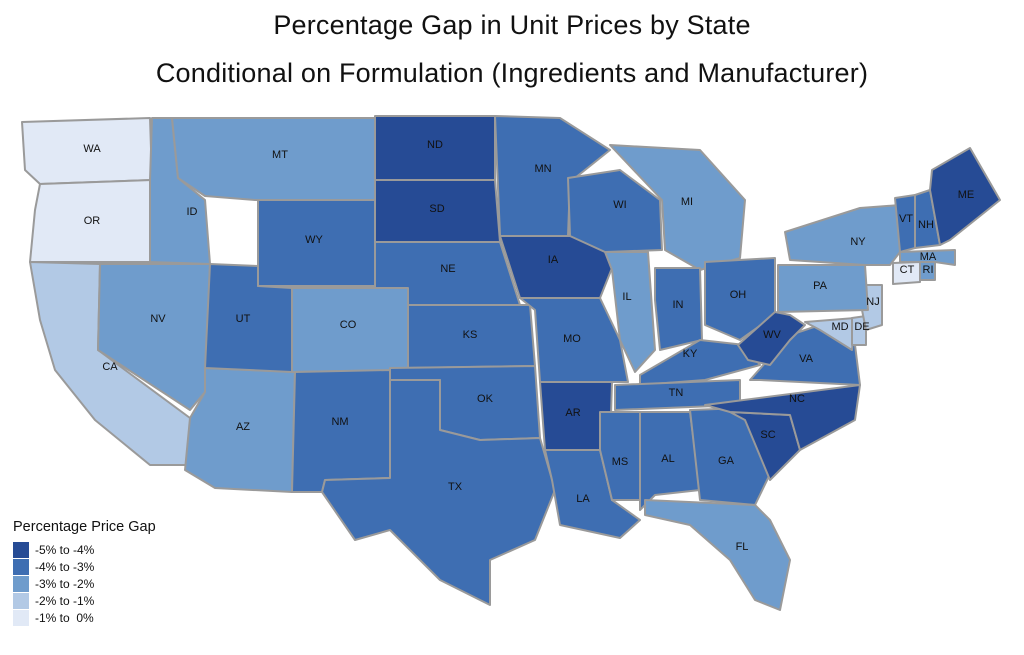 Image resolution: width=1024 pixels, height=655 pixels. I want to click on legend-label: -3% to -2%, so click(65, 583).